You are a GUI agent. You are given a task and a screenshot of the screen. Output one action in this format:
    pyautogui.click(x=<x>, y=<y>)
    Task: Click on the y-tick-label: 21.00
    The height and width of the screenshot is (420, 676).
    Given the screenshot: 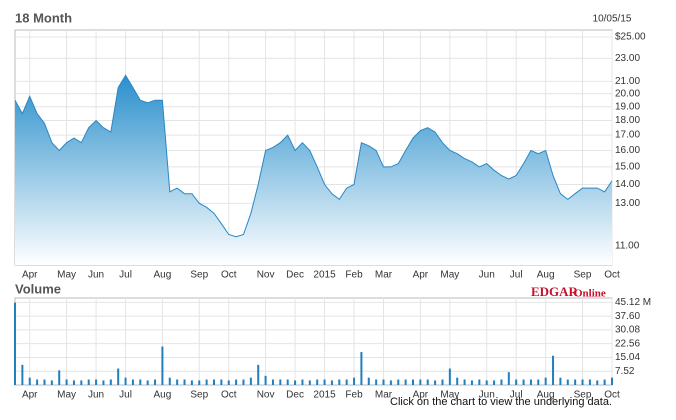 What is the action you would take?
    pyautogui.click(x=627, y=81)
    